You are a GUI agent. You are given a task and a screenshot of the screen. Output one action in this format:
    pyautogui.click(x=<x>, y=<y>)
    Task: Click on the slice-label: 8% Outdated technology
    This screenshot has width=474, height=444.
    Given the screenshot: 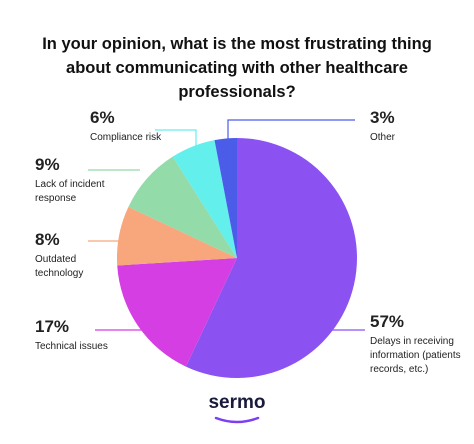 What is the action you would take?
    pyautogui.click(x=80, y=255)
    